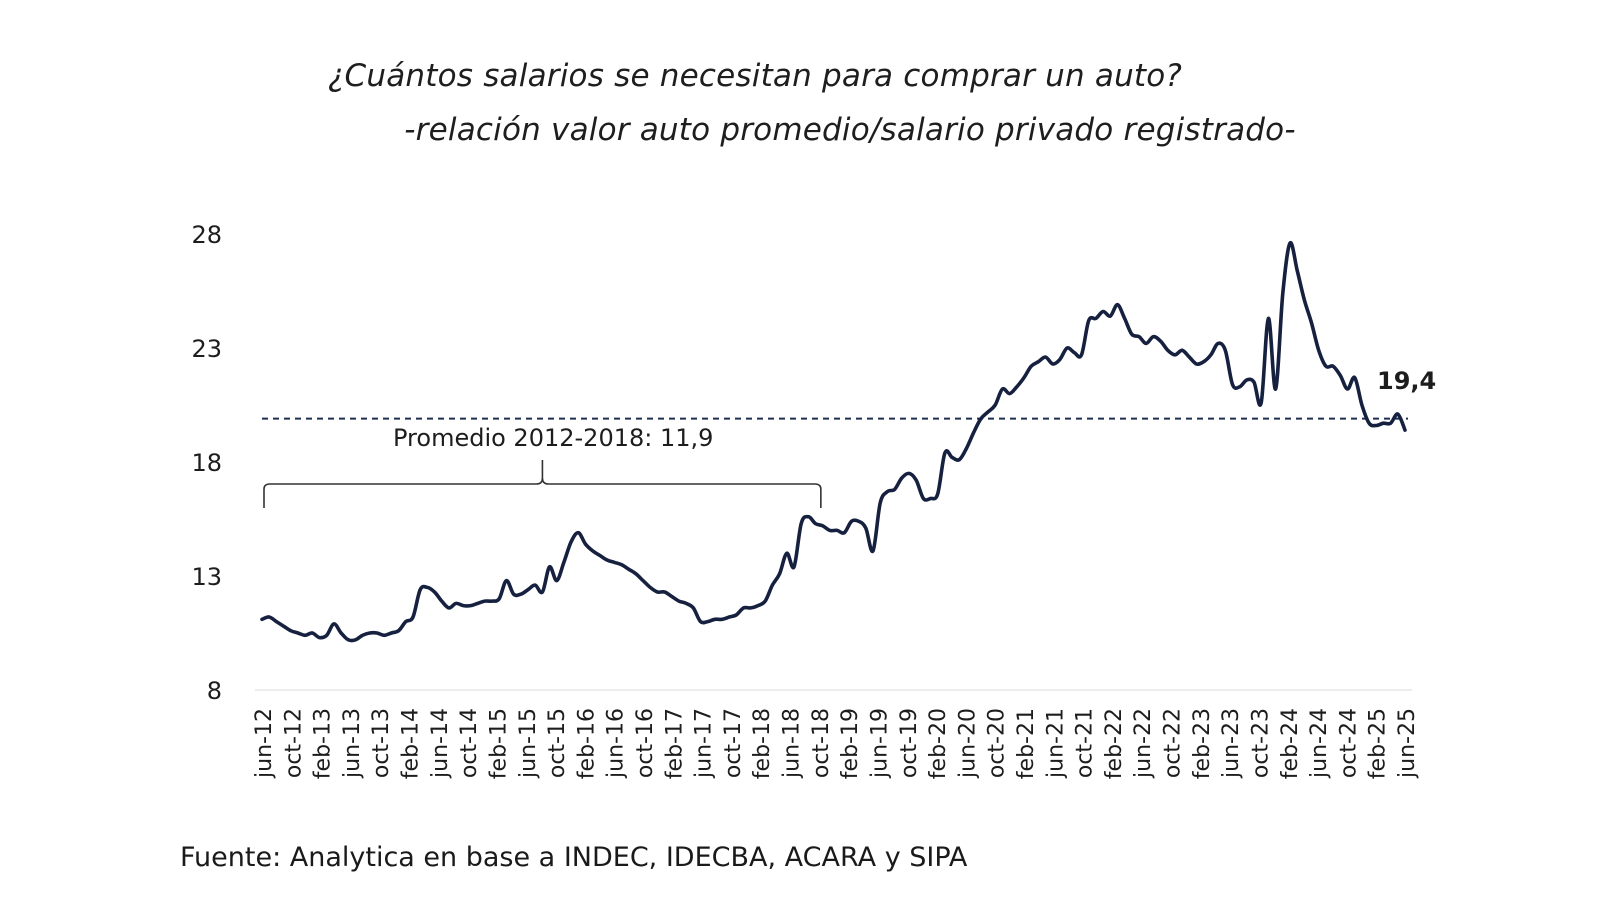 This screenshot has height=910, width=1600. Describe the element at coordinates (264, 743) in the screenshot. I see `x-tick-label: jun-12` at that location.